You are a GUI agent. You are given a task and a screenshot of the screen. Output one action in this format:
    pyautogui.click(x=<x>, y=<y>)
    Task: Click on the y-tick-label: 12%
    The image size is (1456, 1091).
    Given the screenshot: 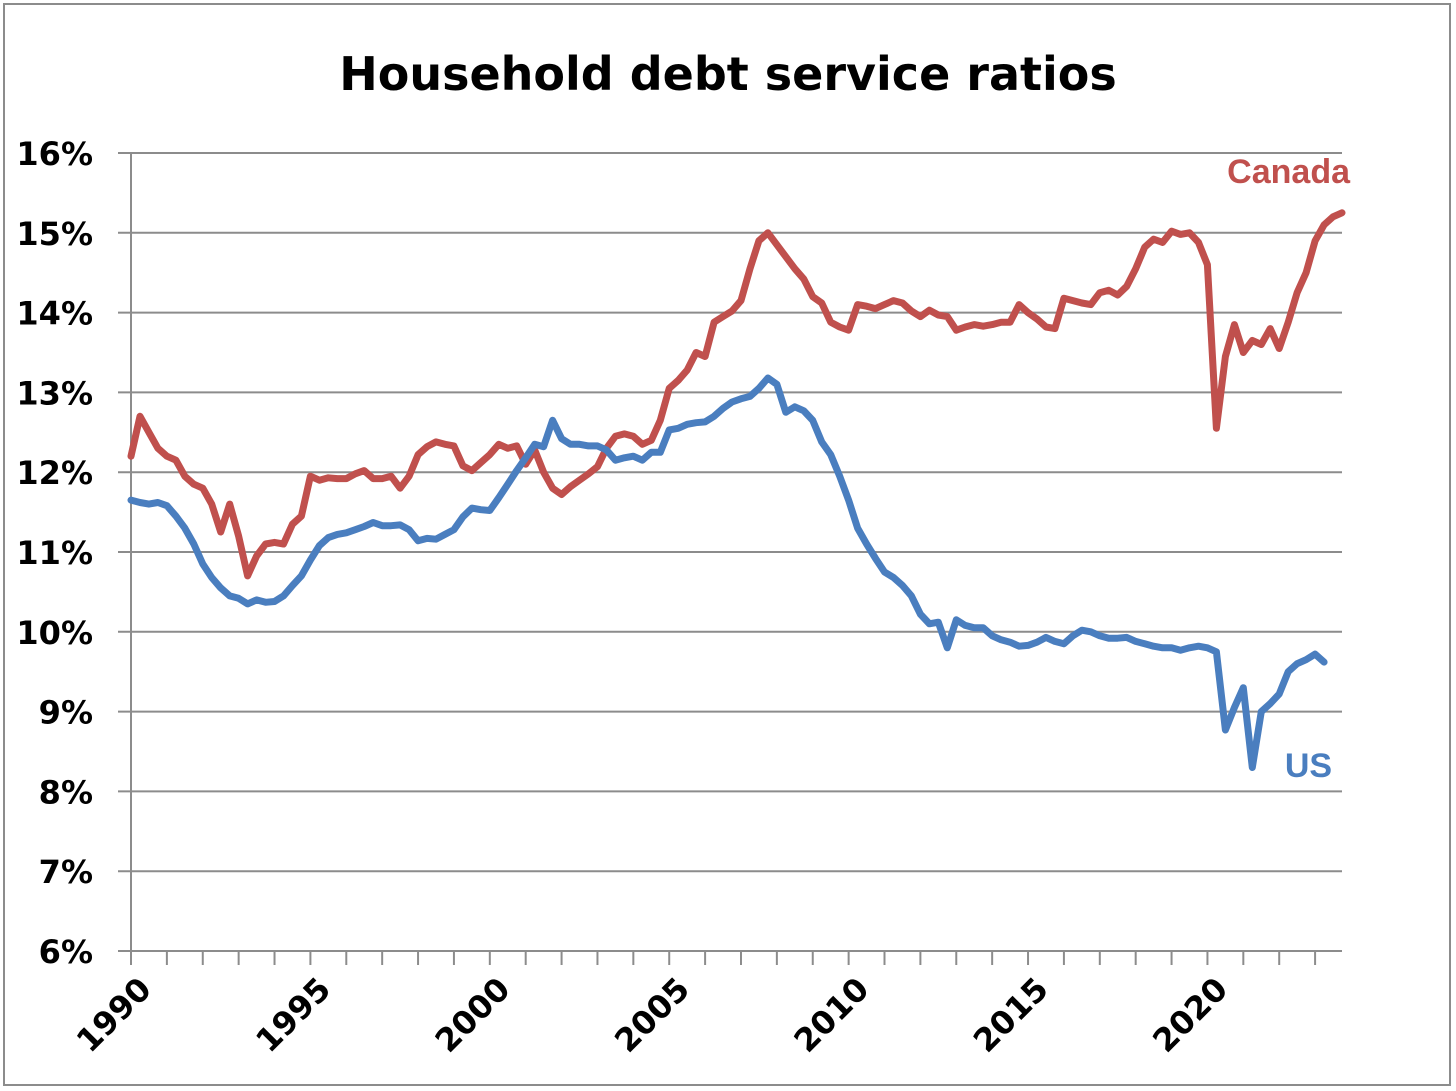 What is the action you would take?
    pyautogui.click(x=54, y=473)
    